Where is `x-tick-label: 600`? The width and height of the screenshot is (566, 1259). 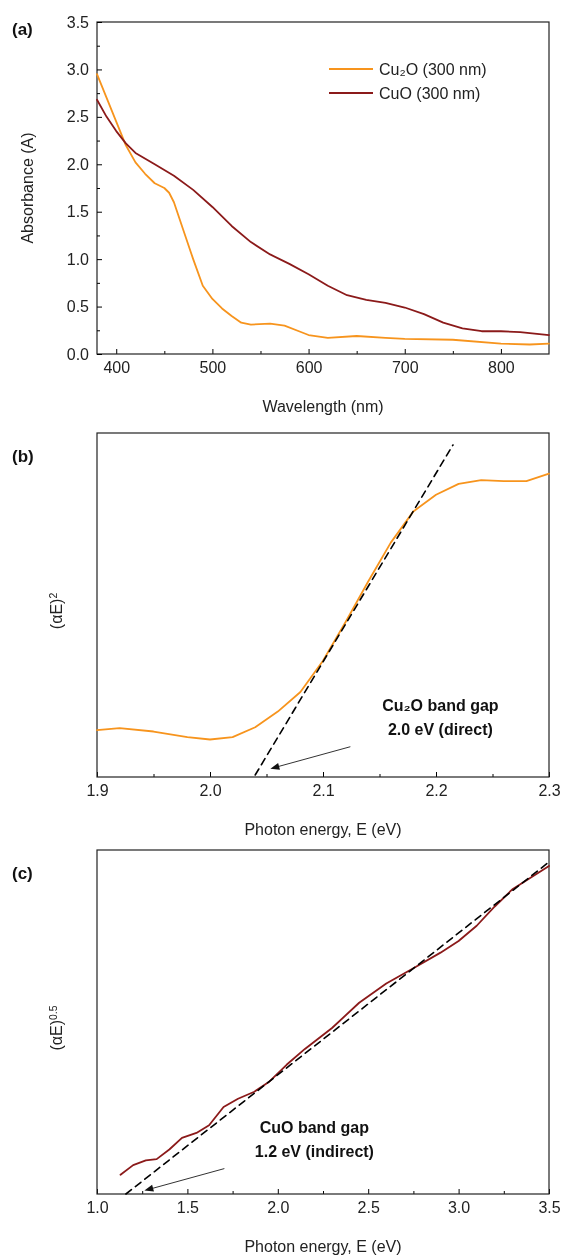 x-tick-label: 600 is located at coordinates (309, 368).